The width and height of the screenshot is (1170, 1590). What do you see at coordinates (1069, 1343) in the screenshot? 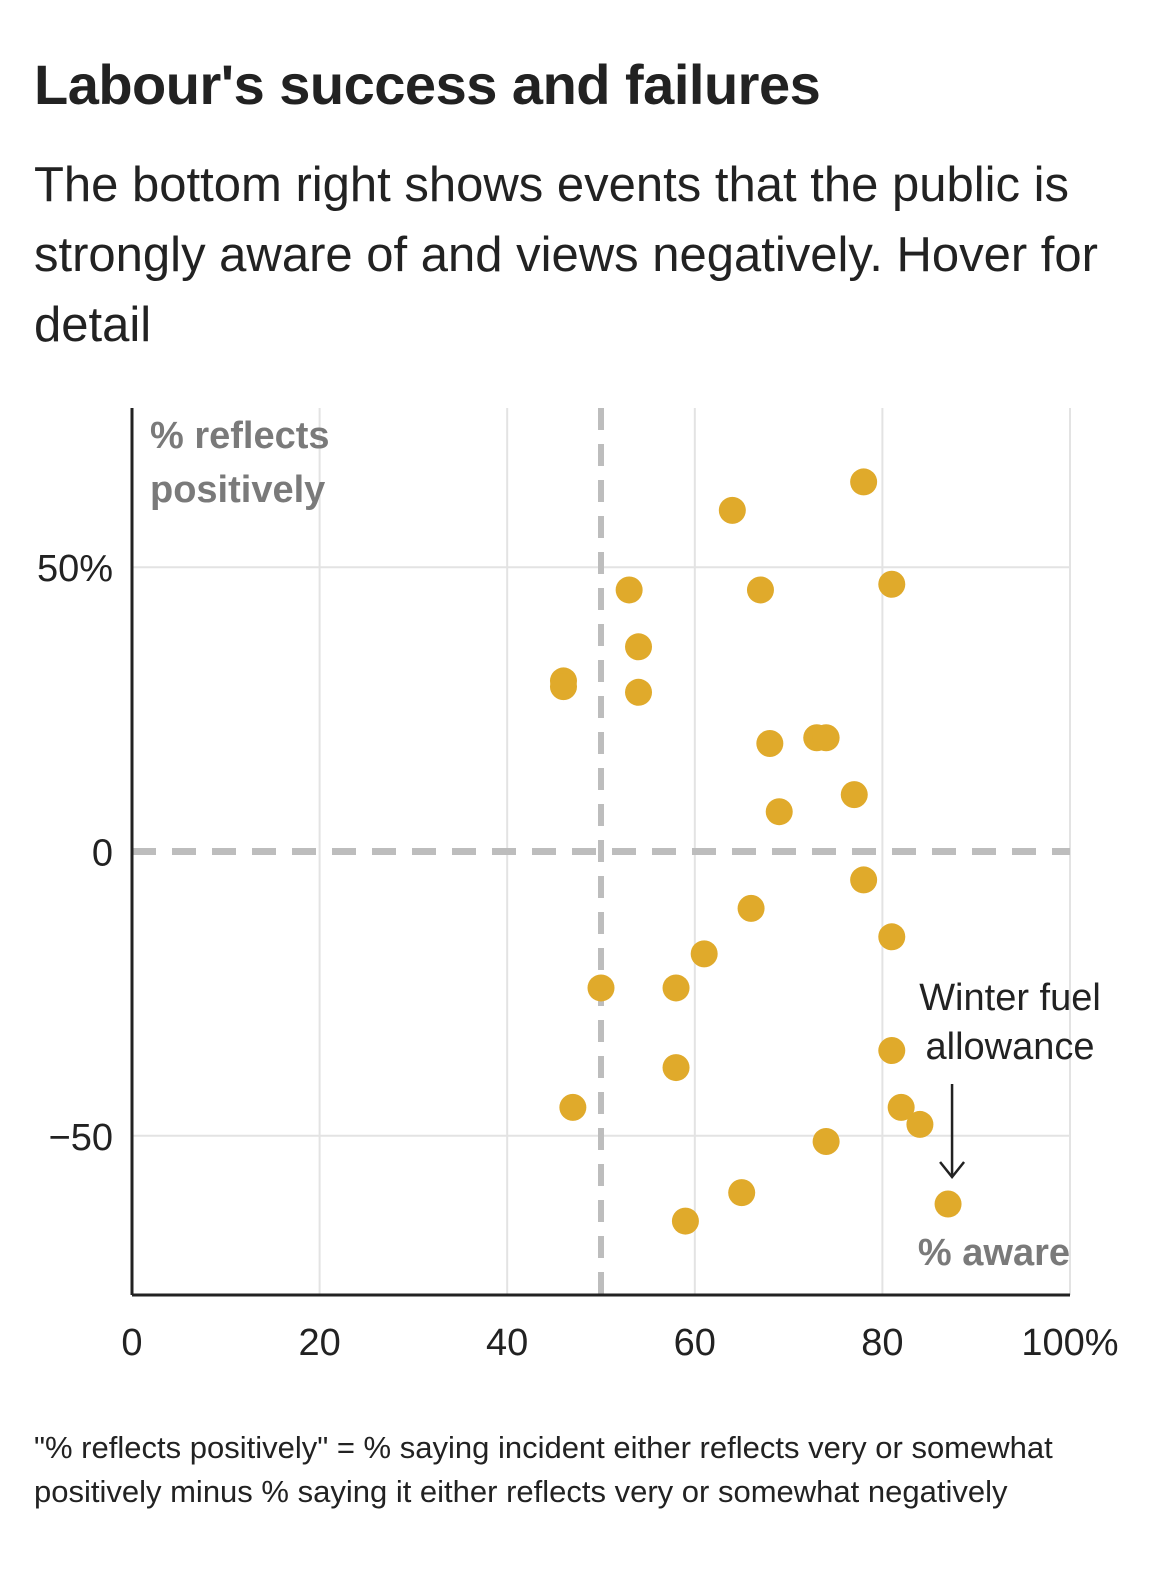
I see `x-tick-label: 100%` at bounding box center [1069, 1343].